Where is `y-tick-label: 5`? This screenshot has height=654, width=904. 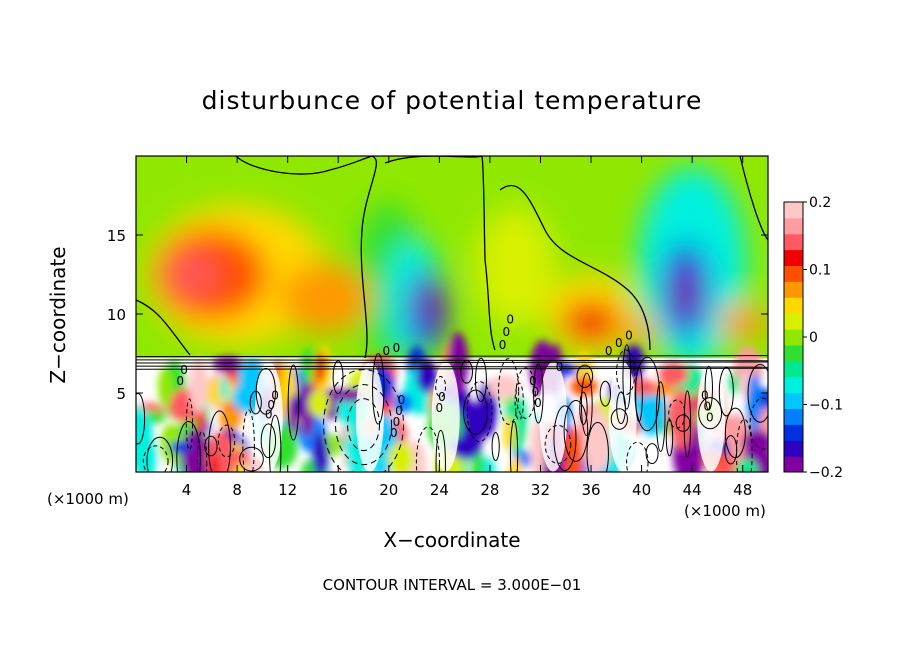
y-tick-label: 5 is located at coordinates (121, 394).